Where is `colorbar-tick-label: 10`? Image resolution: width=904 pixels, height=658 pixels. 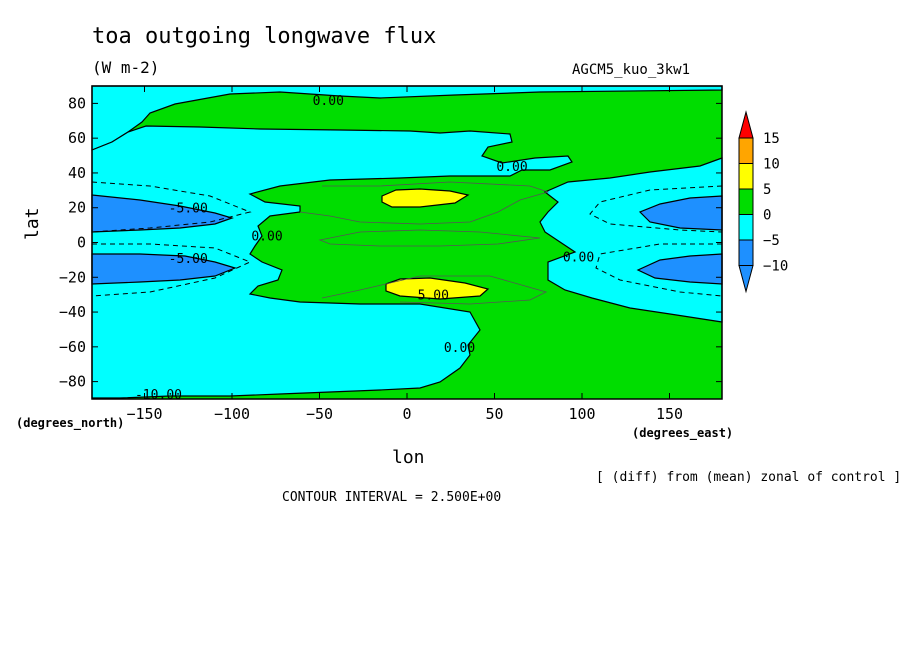 colorbar-tick-label: 10 is located at coordinates (771, 165).